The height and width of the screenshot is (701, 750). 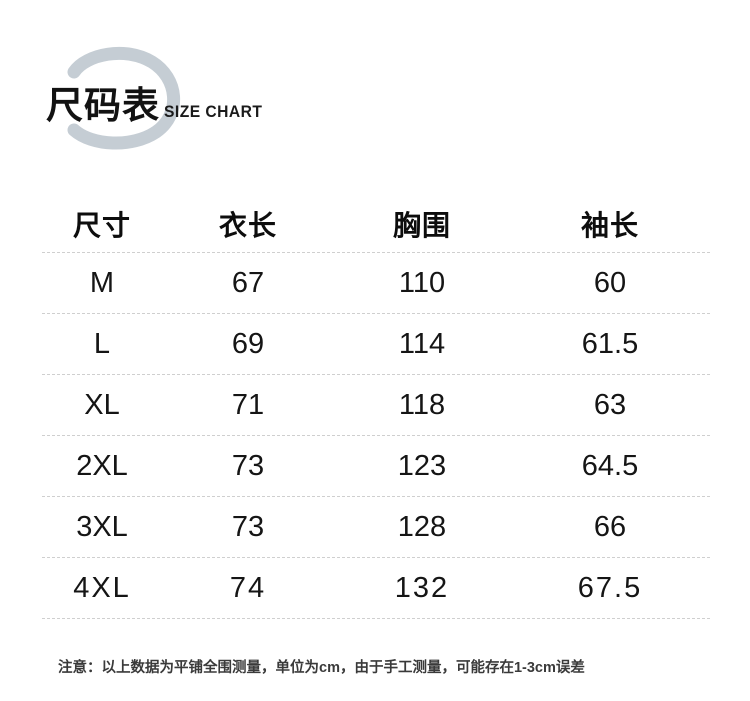 What do you see at coordinates (609, 225) in the screenshot?
I see `column-header-sleeve: 袖长` at bounding box center [609, 225].